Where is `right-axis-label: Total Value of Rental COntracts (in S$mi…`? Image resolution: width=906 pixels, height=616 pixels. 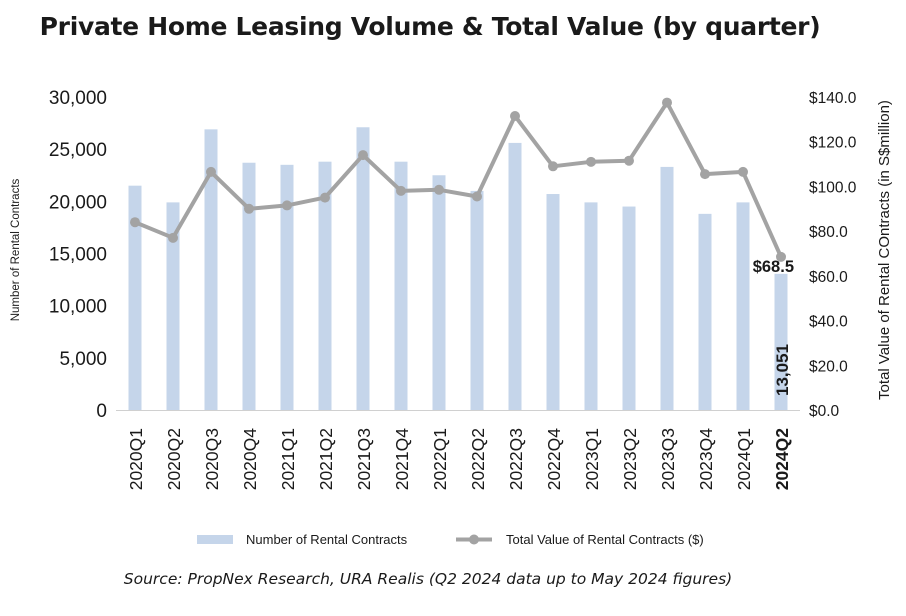
right-axis-label: Total Value of Rental COntracts (in S$mi… is located at coordinates (884, 250).